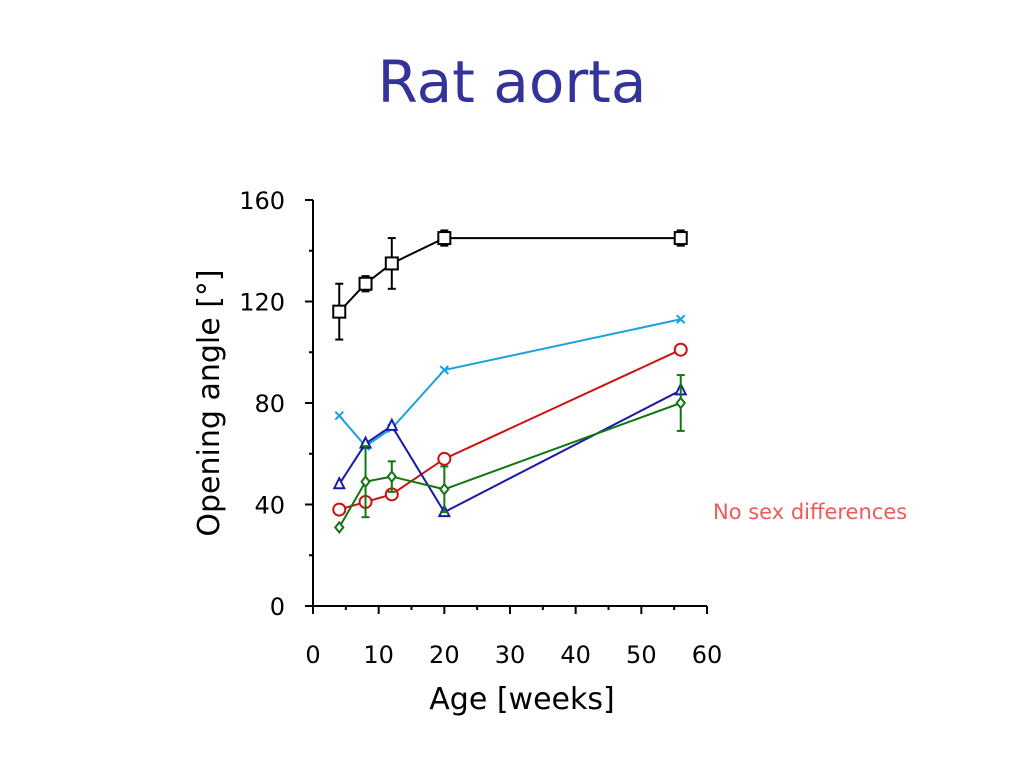  I want to click on x-tick-label: 20, so click(444, 655).